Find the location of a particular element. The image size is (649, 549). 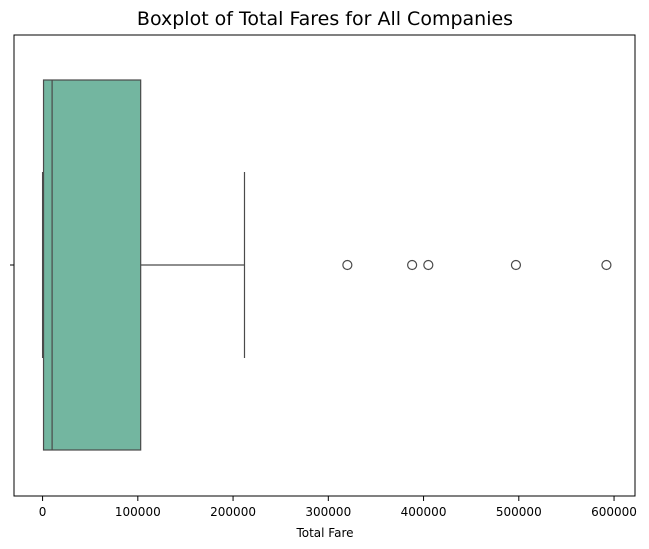

x-tick-label: 500000 is located at coordinates (519, 512).